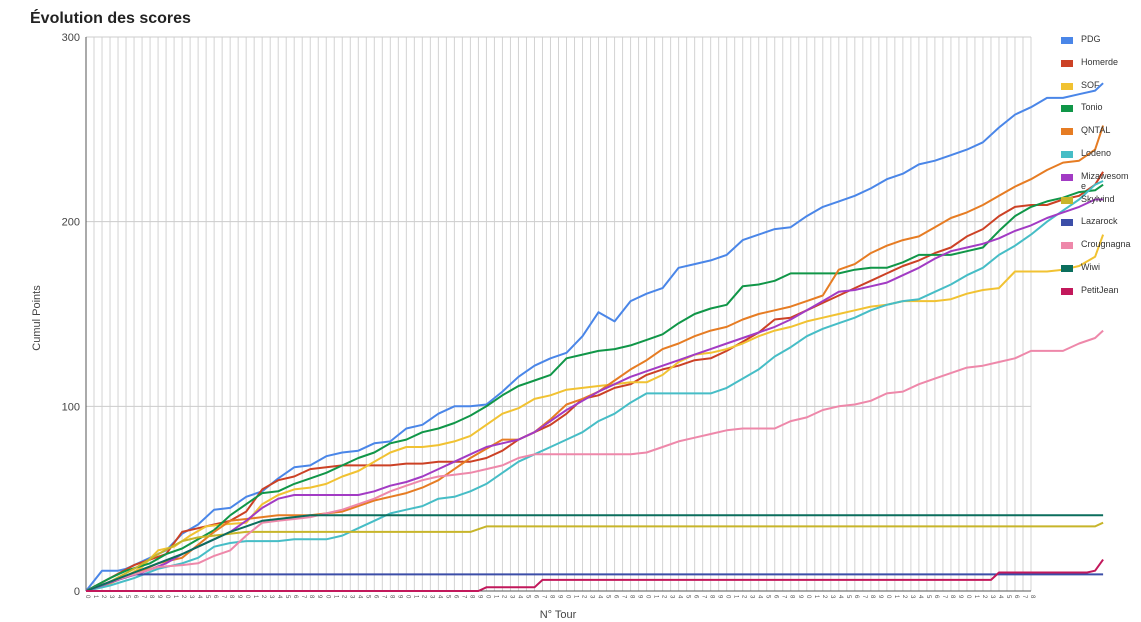 The image size is (1141, 622). I want to click on legend-label: Skylvind, so click(1098, 198).